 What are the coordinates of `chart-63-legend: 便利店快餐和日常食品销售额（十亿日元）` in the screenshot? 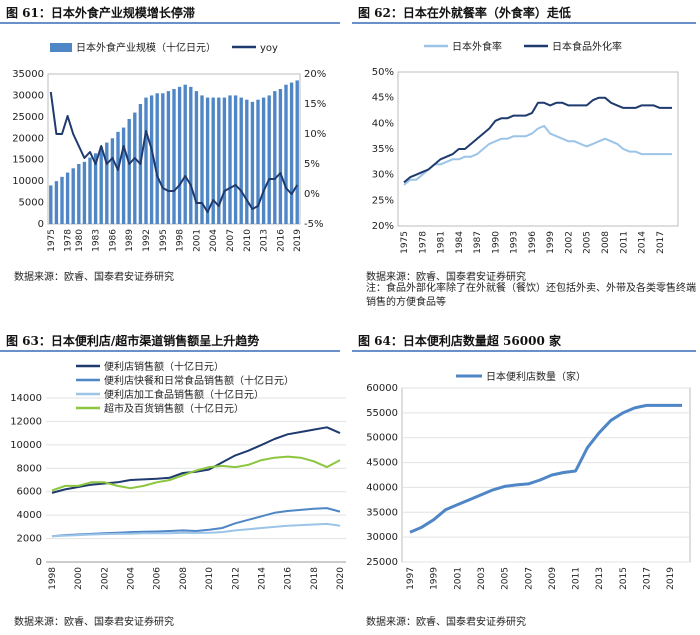 It's located at (199, 380).